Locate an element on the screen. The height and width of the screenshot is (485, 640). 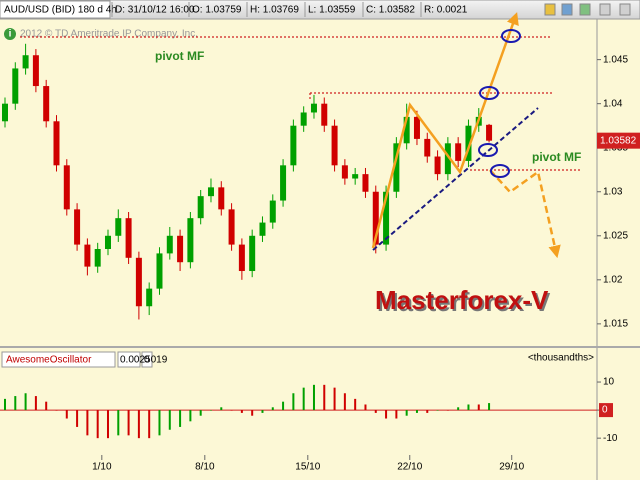
osc-title: AwesomeOscillator is located at coordinates (49, 360).